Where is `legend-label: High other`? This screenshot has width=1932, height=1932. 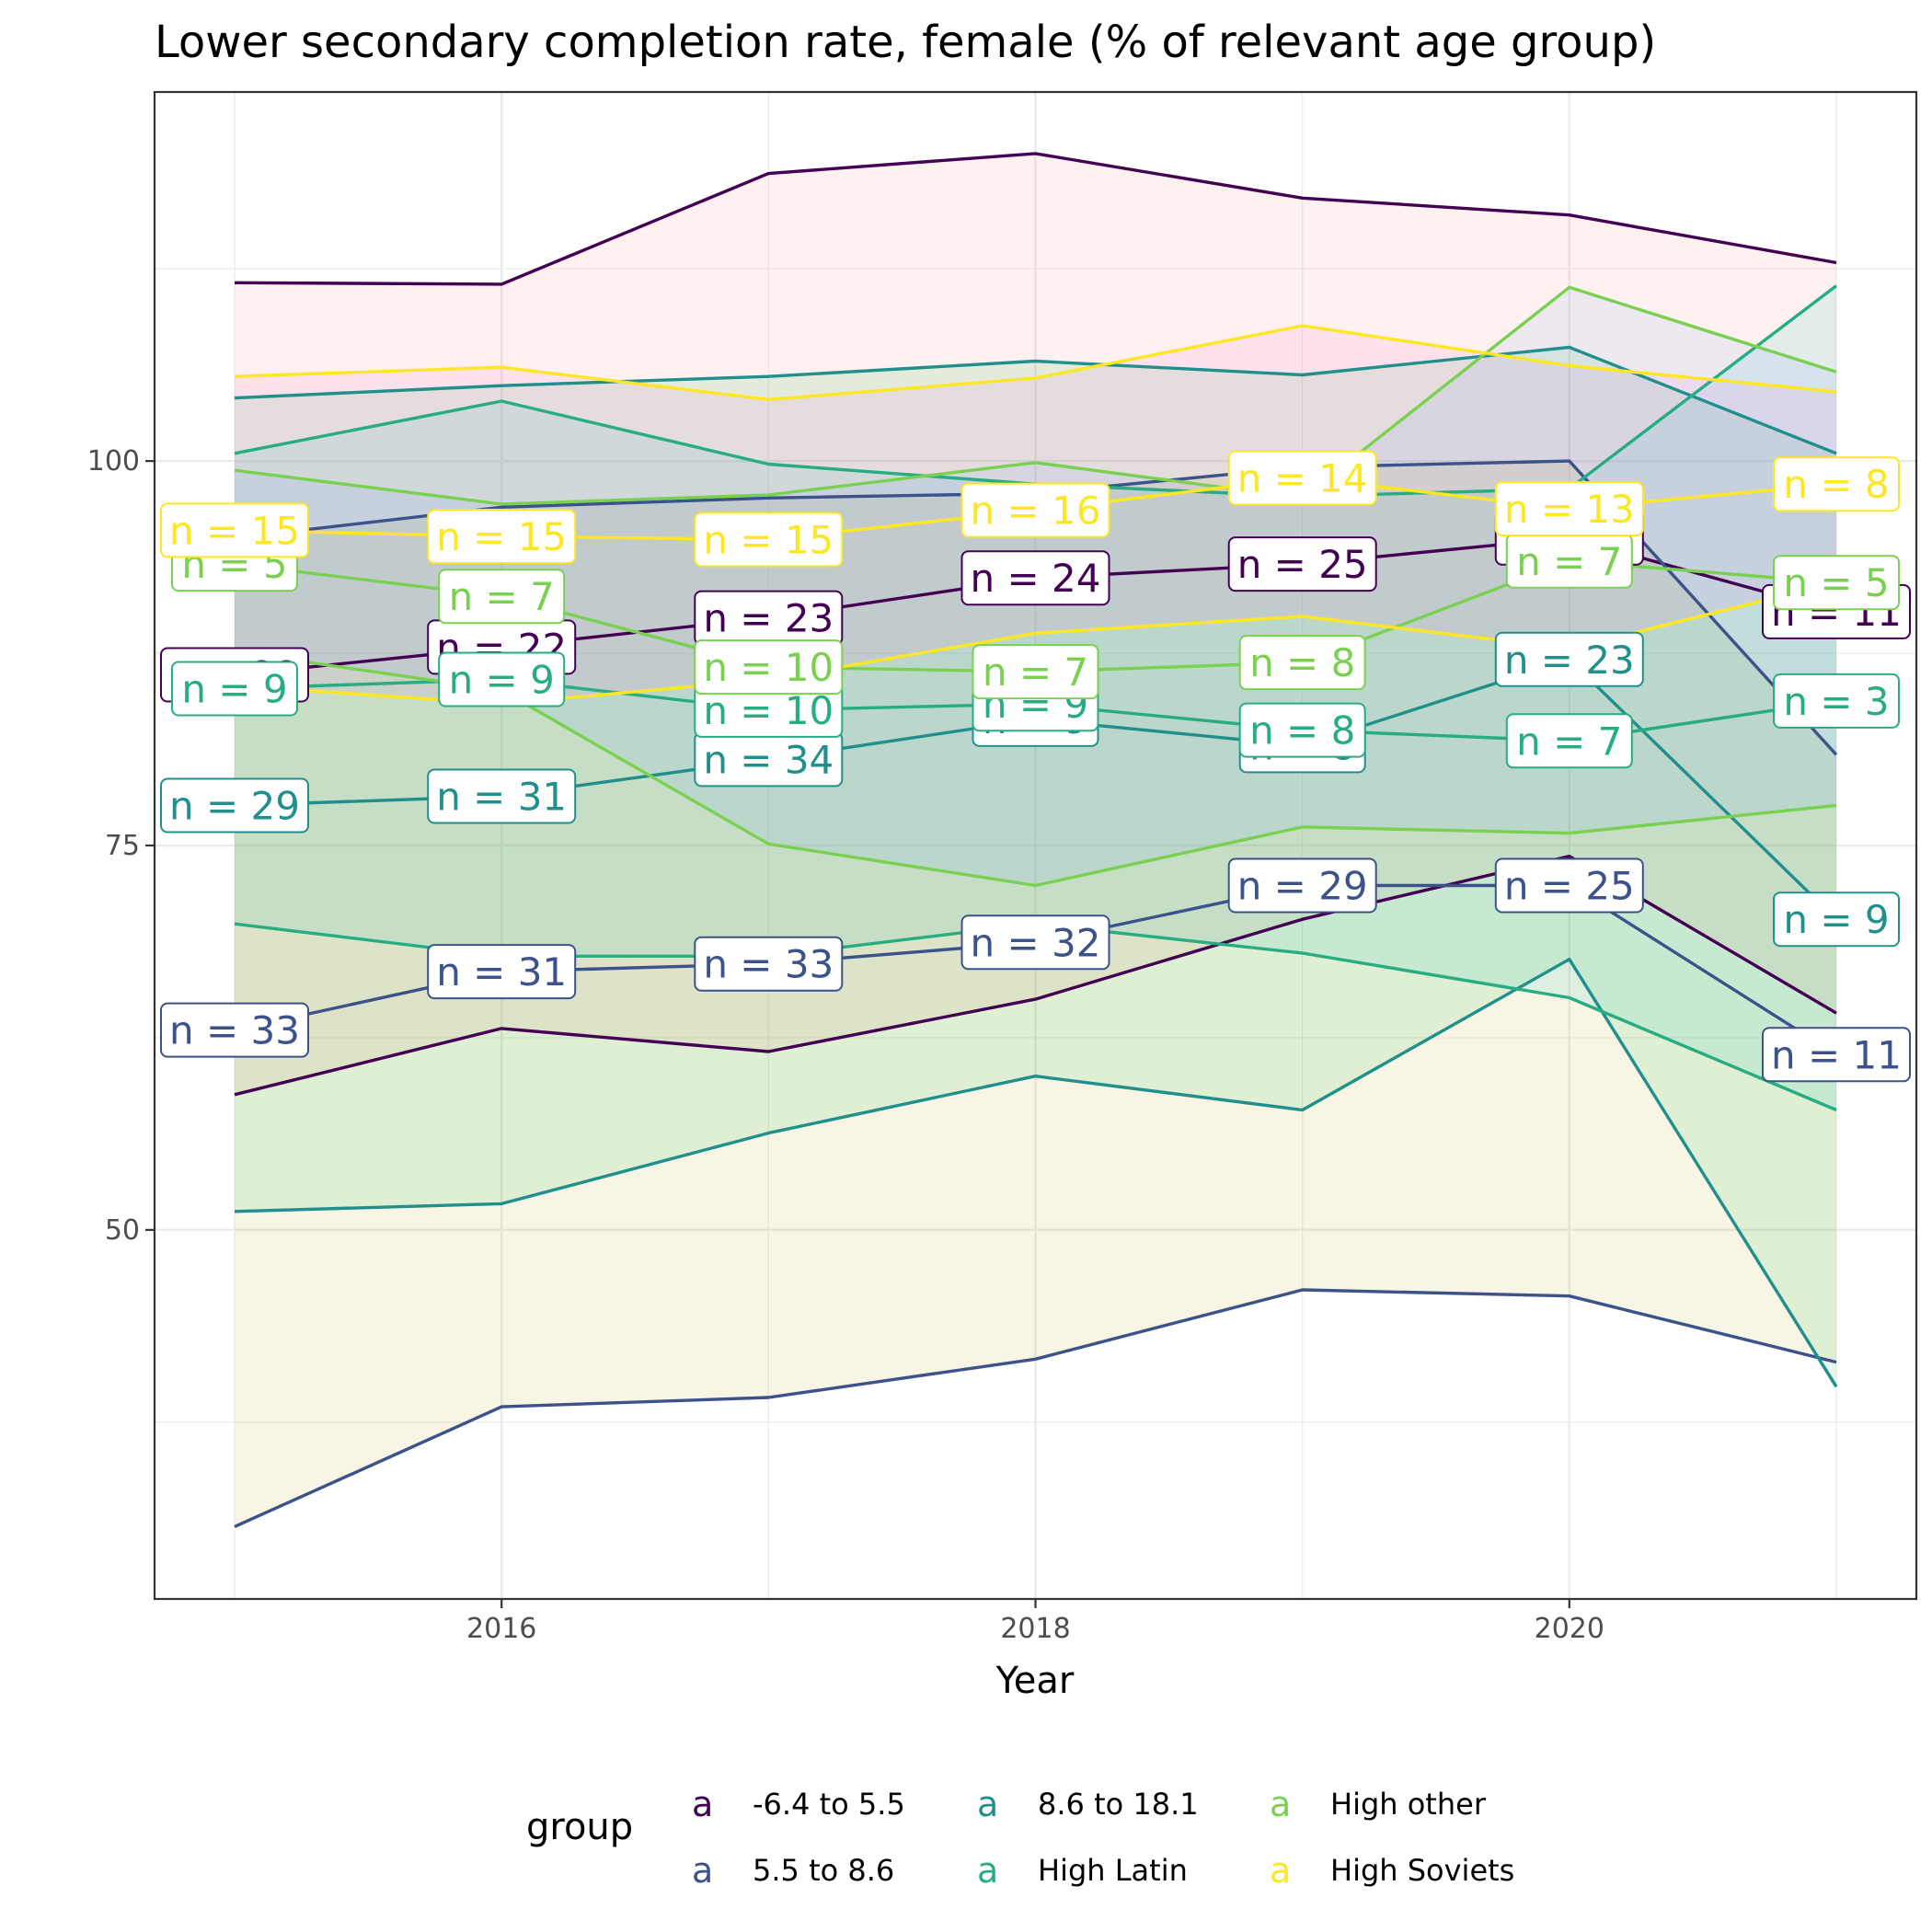 legend-label: High other is located at coordinates (1408, 1804).